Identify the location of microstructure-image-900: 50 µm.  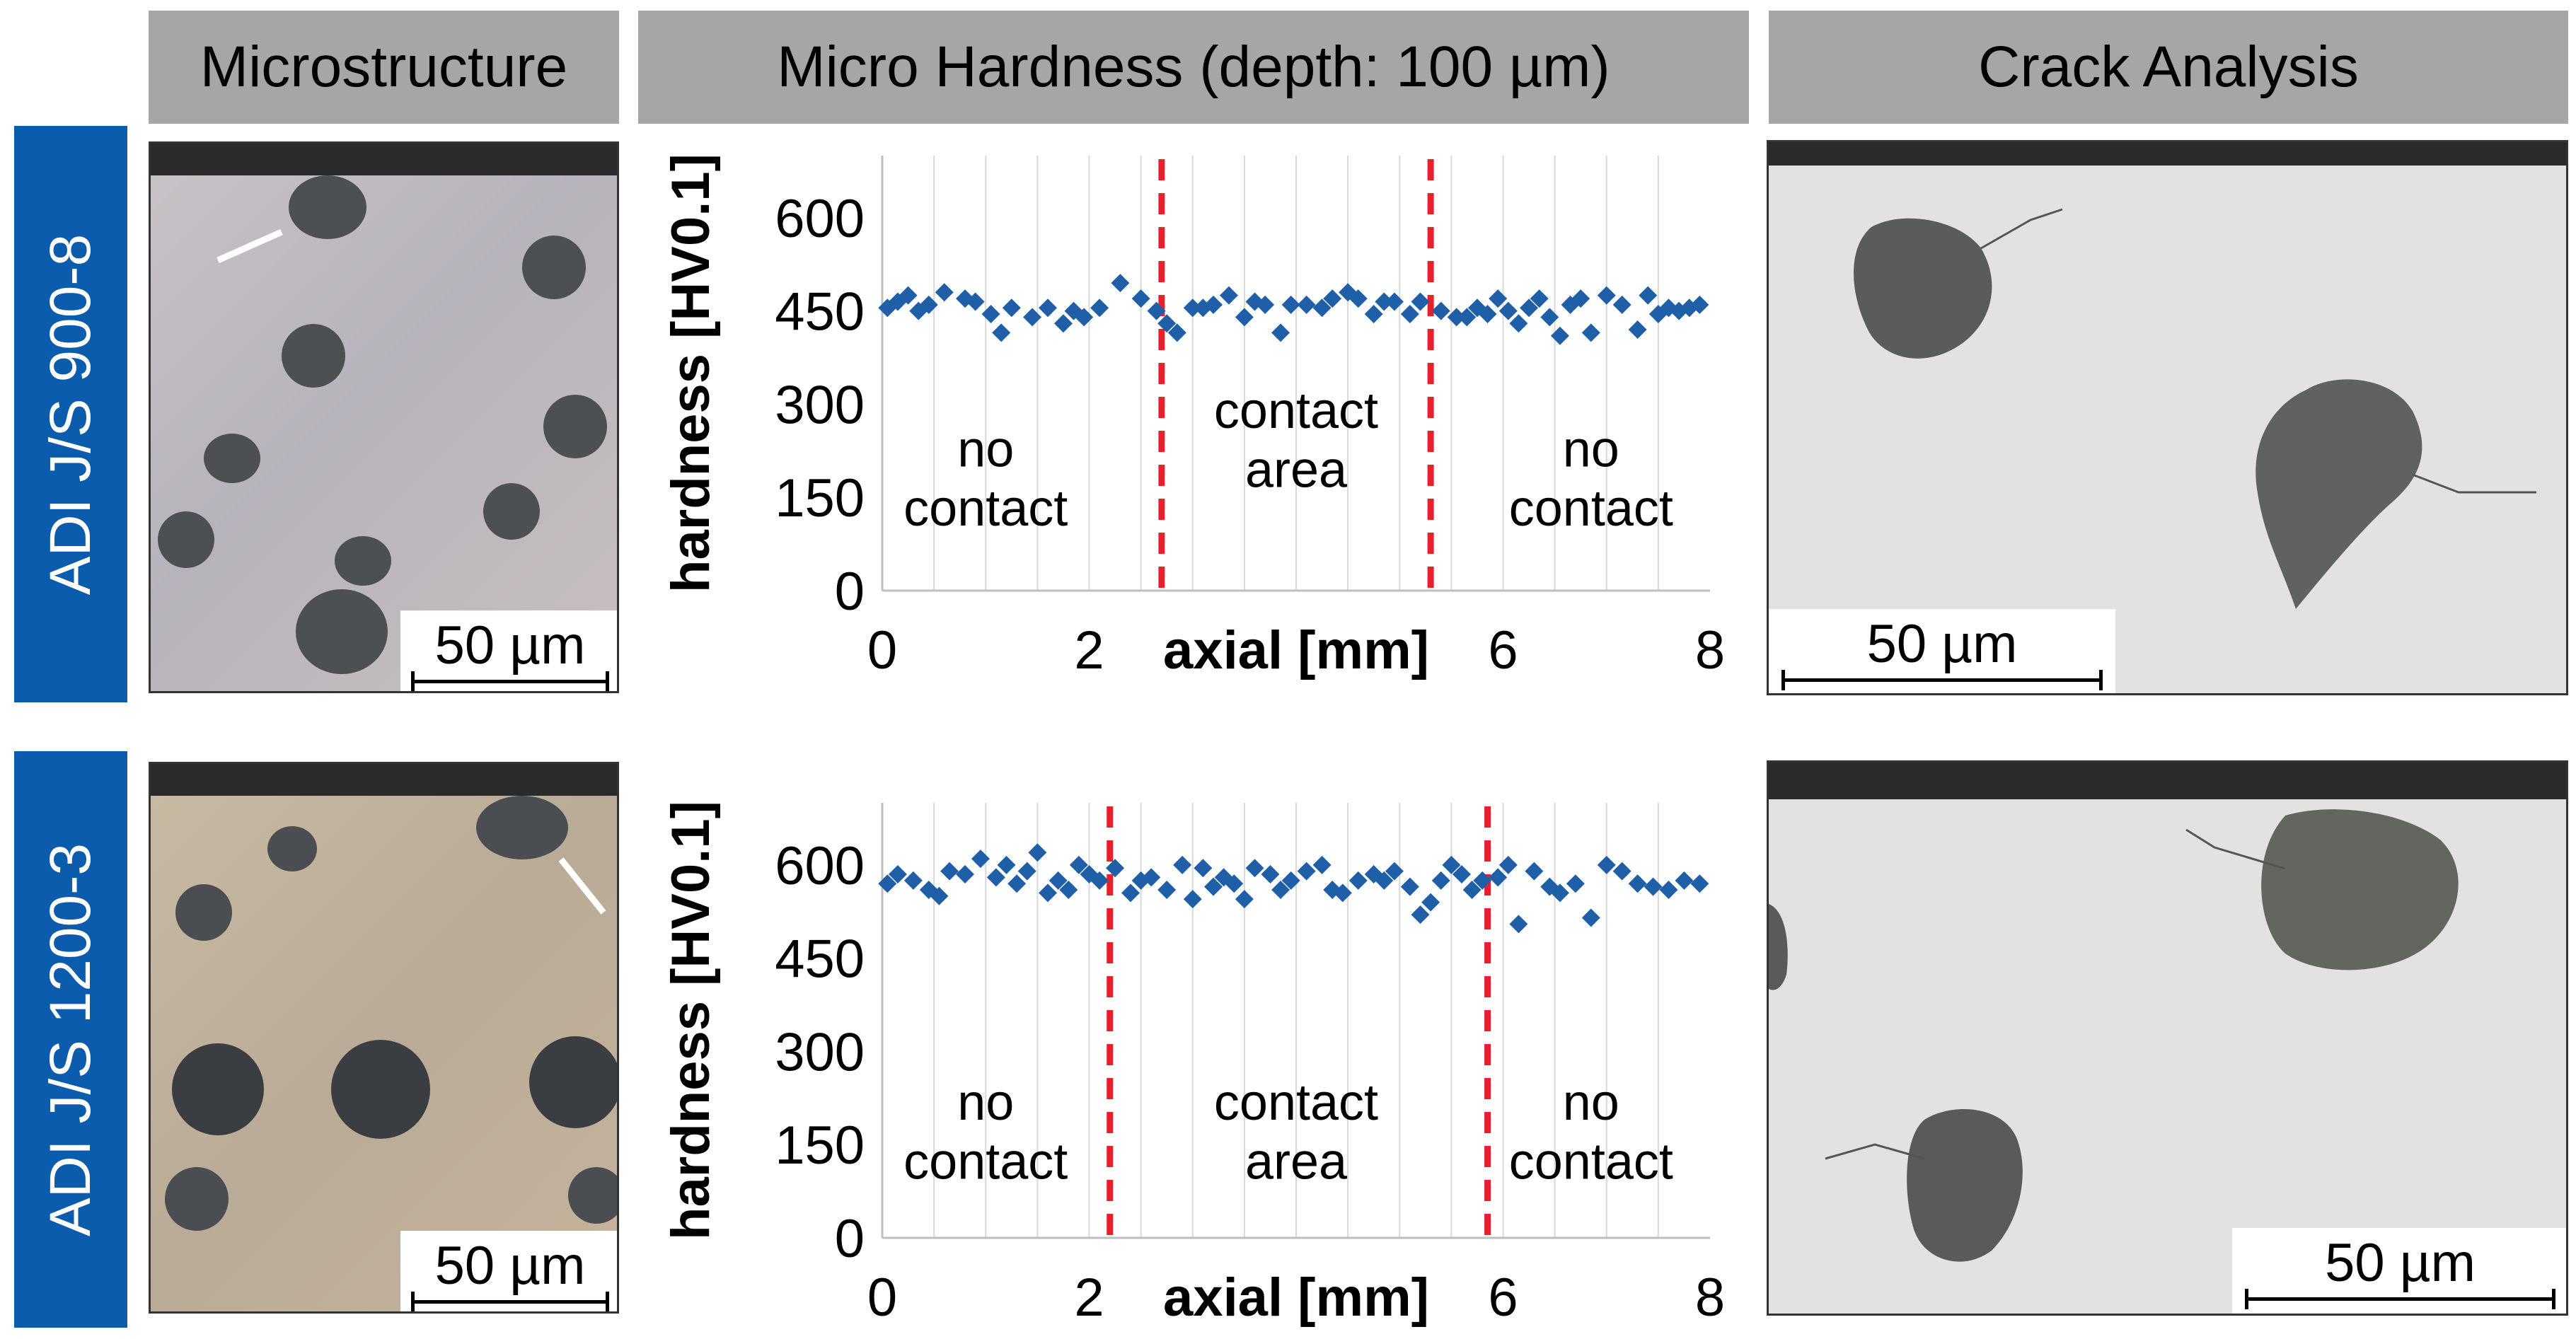
(384, 417).